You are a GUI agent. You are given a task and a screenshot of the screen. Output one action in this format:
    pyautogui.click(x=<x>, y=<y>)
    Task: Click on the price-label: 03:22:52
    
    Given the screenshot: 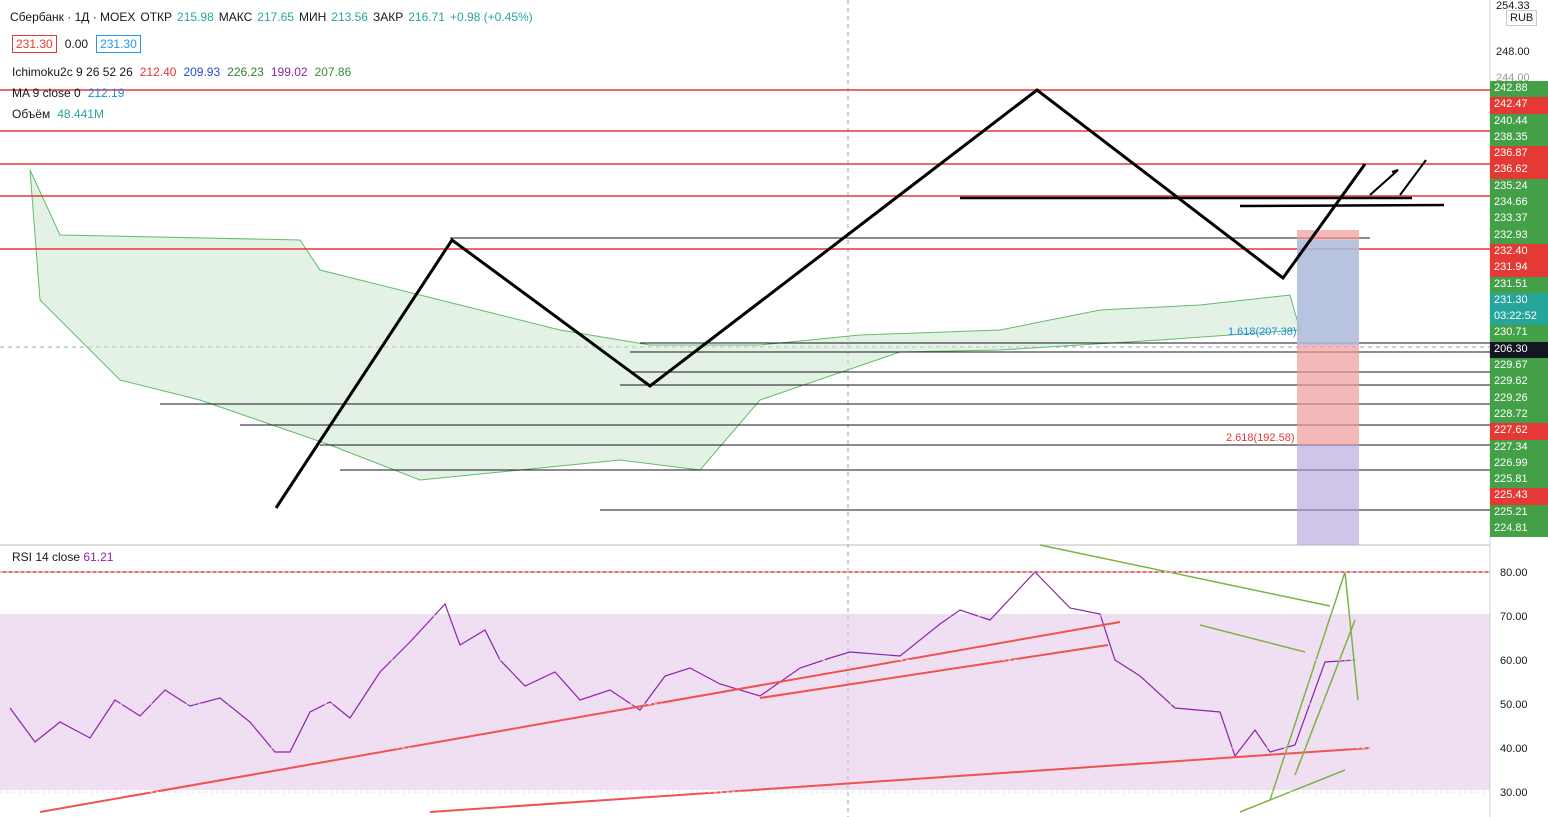 What is the action you would take?
    pyautogui.click(x=1519, y=317)
    